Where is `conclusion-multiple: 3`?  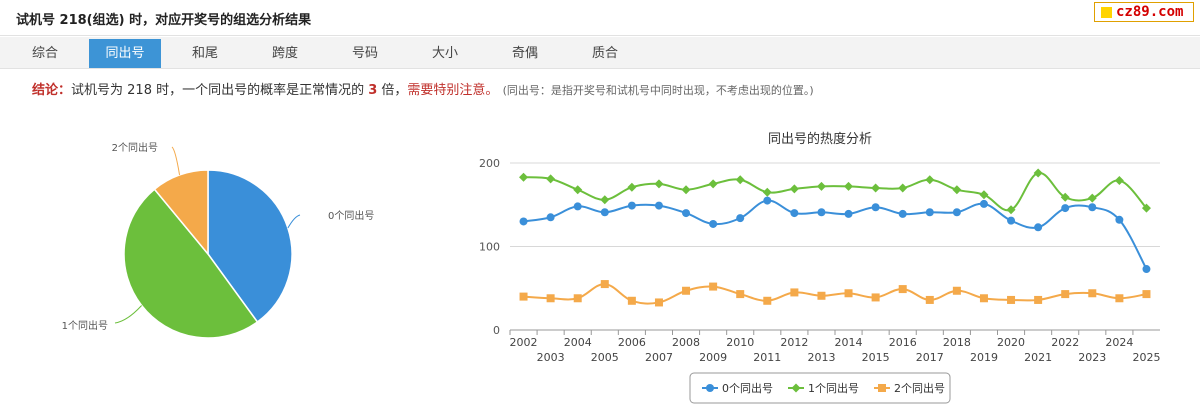 conclusion-multiple: 3 is located at coordinates (373, 90).